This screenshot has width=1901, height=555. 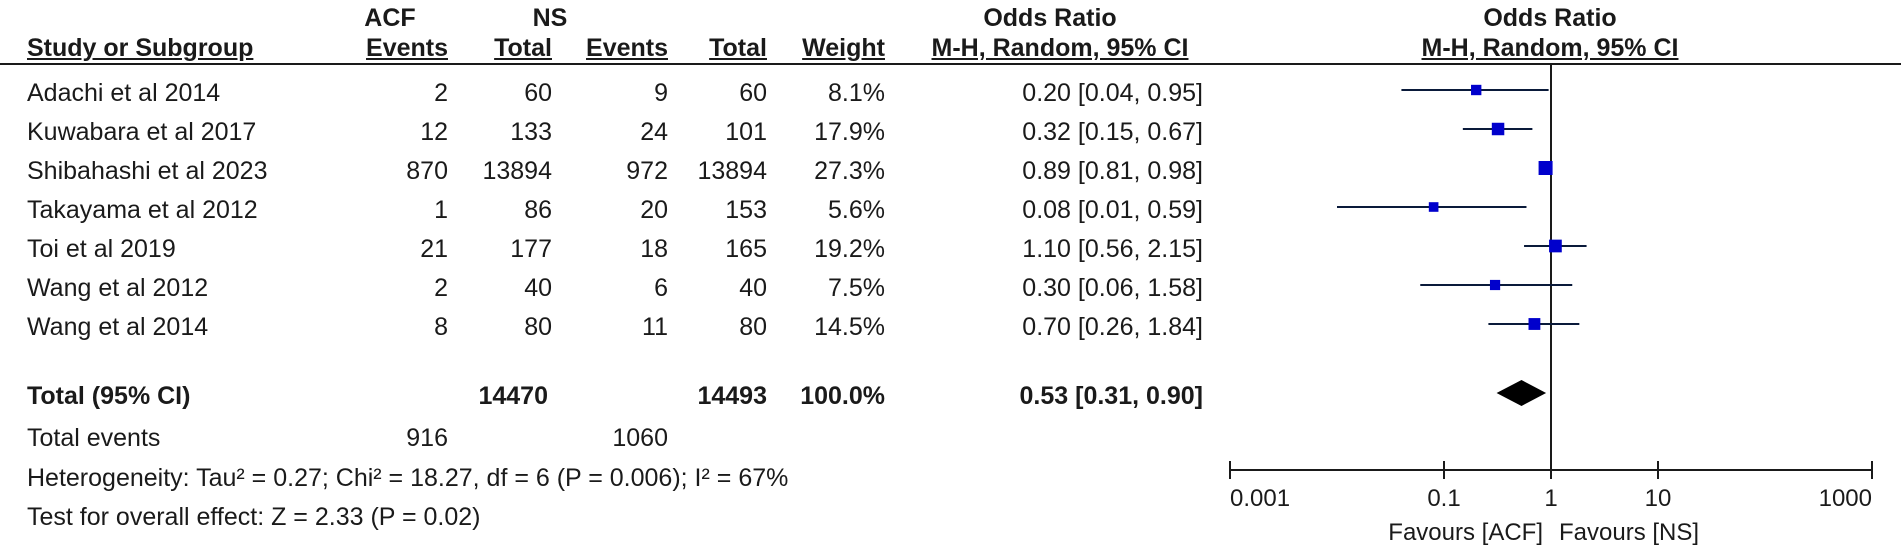 I want to click on study-name: Wang et al 2012, so click(x=118, y=288).